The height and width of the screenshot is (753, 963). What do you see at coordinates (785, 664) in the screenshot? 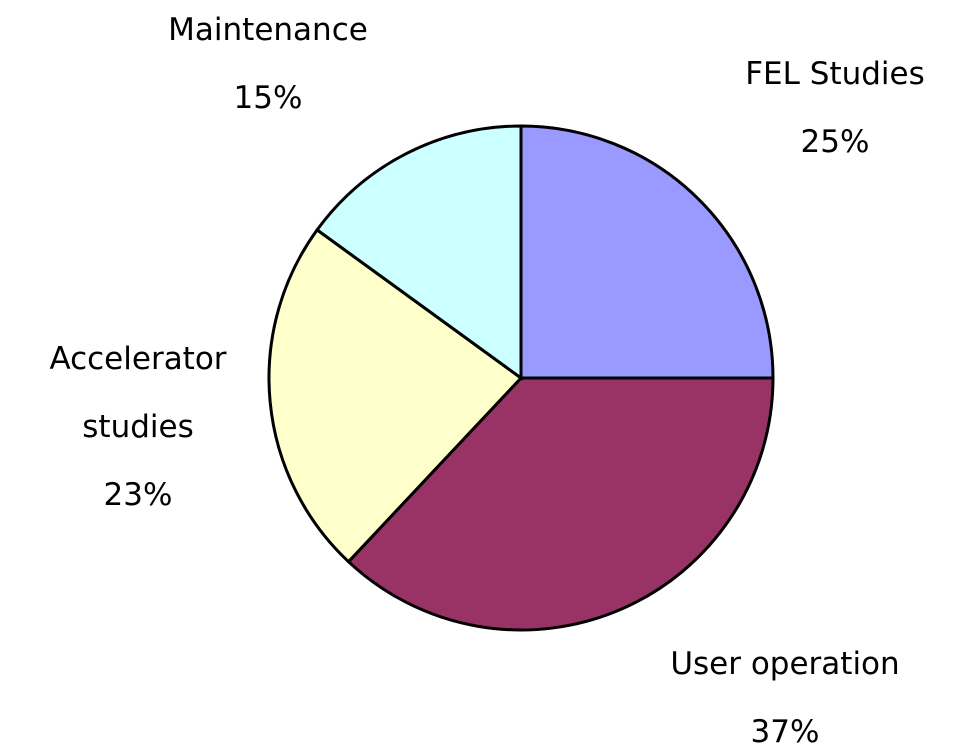
I see `category-name: User operation` at bounding box center [785, 664].